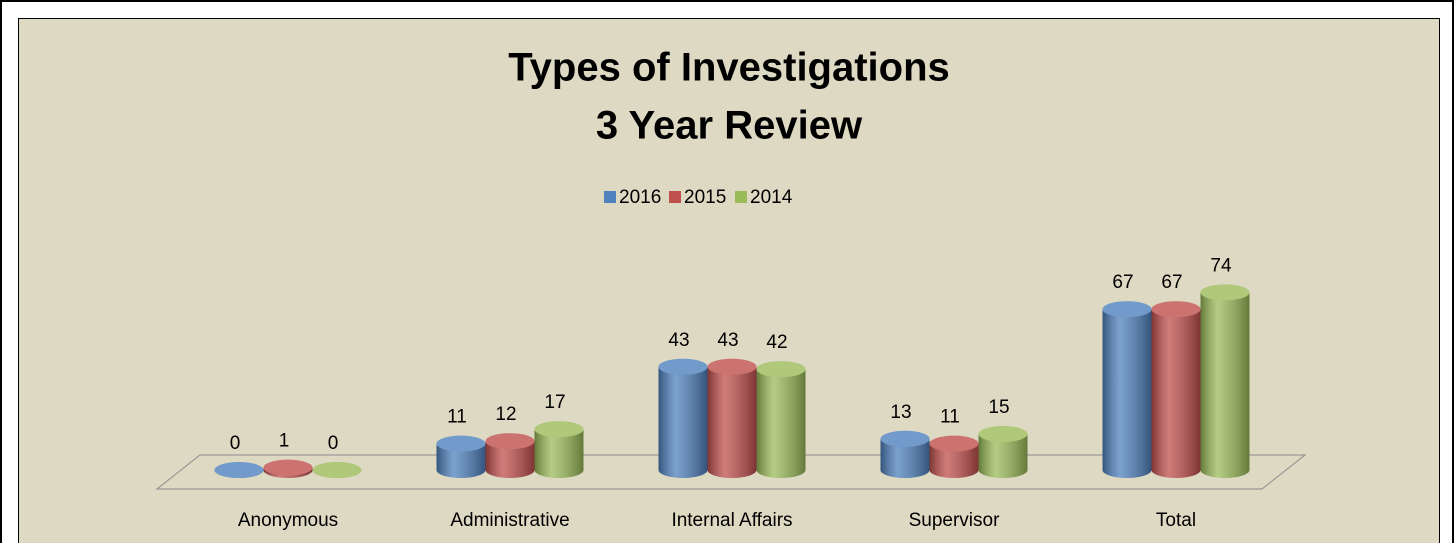 The image size is (1454, 543). Describe the element at coordinates (554, 402) in the screenshot. I see `data-label: 17` at that location.